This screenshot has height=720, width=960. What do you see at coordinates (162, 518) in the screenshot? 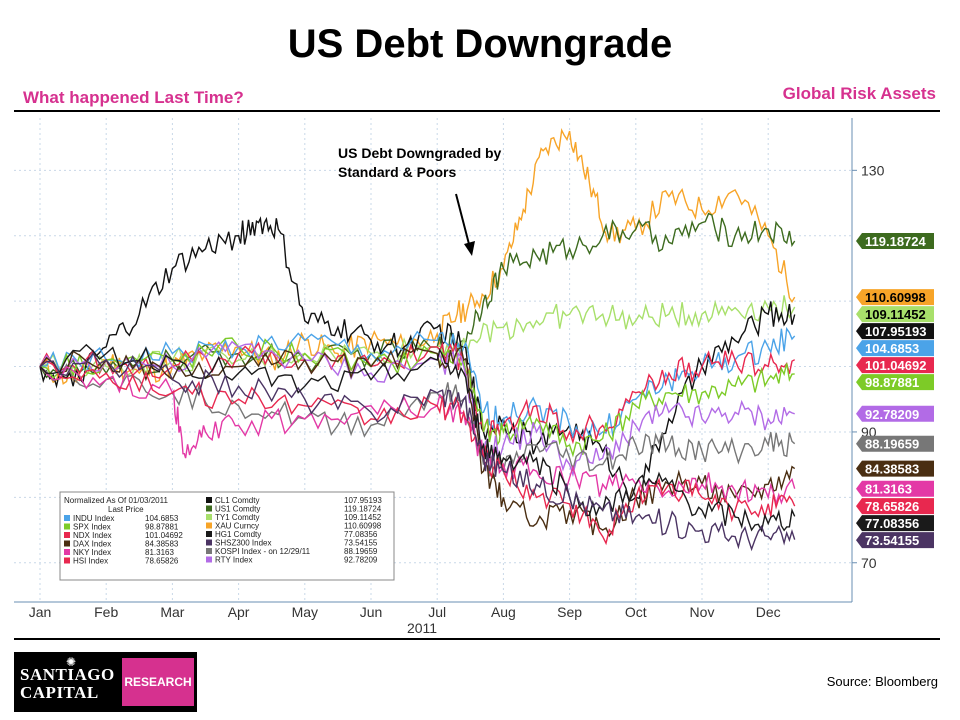
I see `legend-item-value: 104.6853` at bounding box center [162, 518].